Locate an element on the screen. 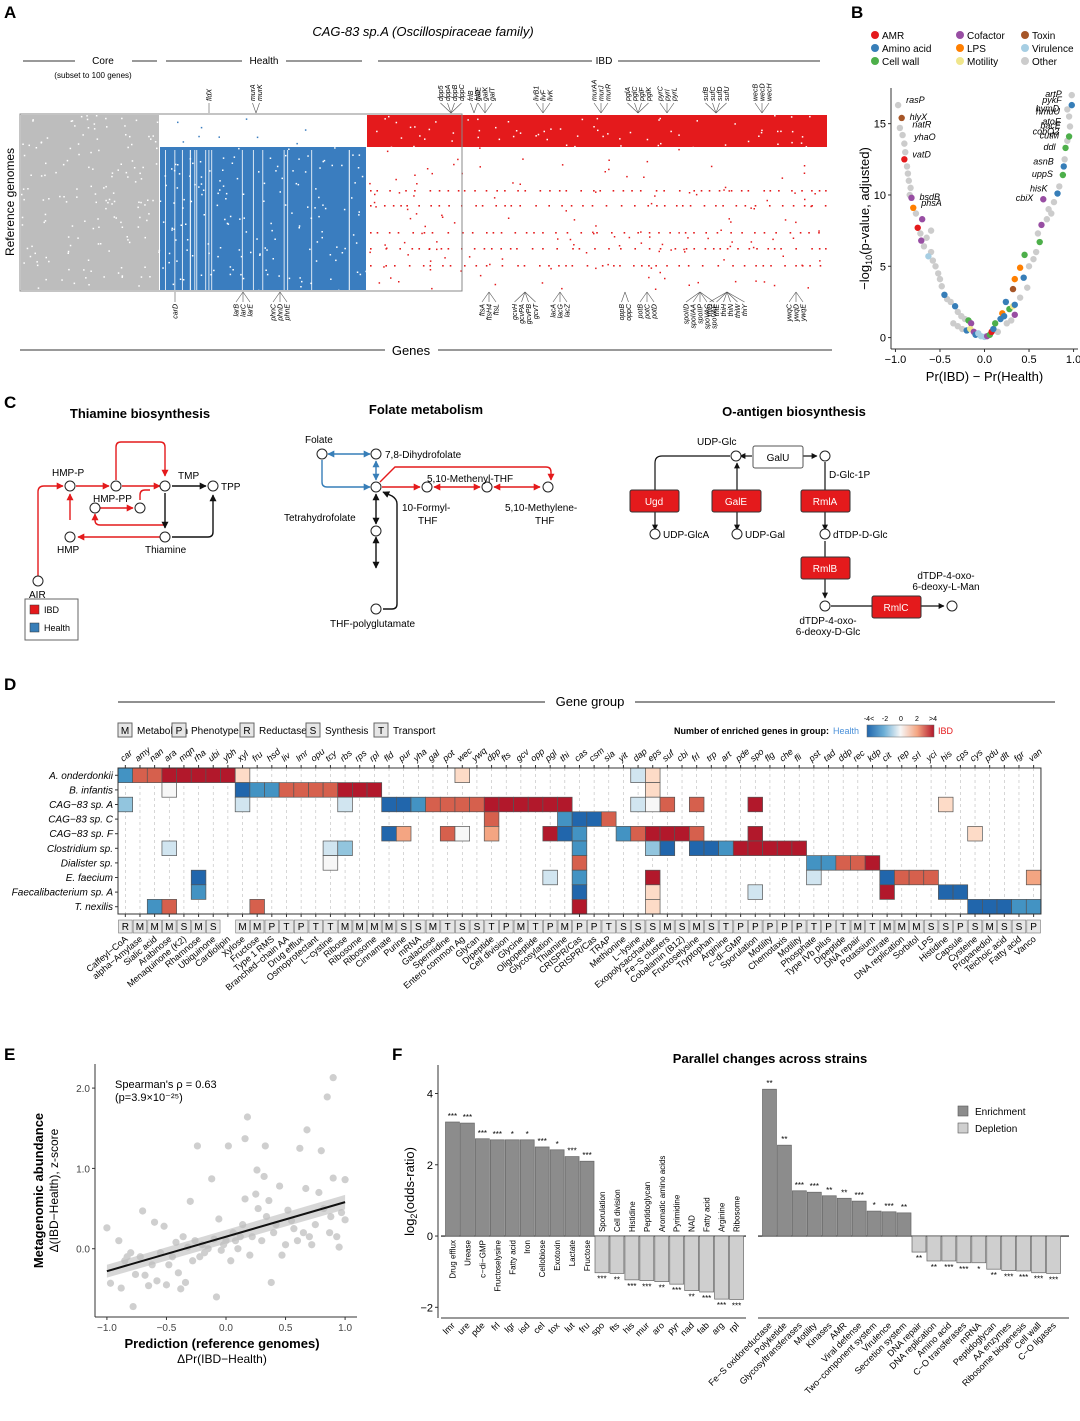  panel-label-a: A is located at coordinates (10, 12).